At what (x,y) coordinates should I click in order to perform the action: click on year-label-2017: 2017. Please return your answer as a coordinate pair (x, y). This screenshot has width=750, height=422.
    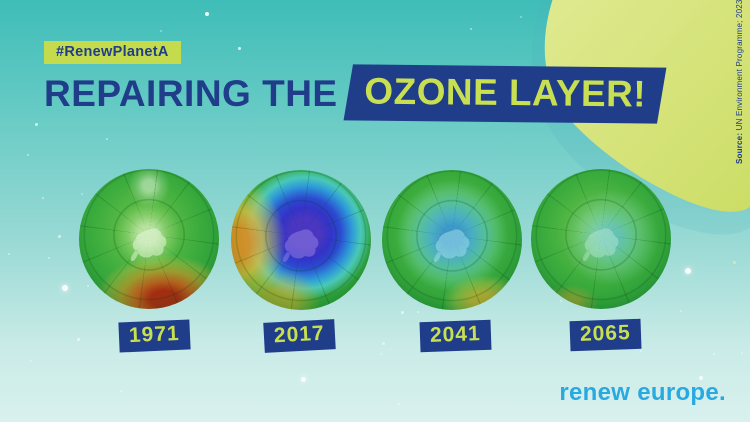
    Looking at the image, I should click on (299, 336).